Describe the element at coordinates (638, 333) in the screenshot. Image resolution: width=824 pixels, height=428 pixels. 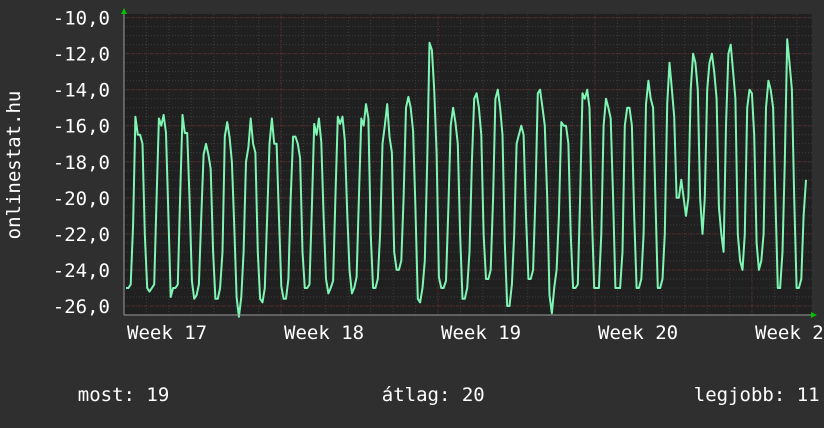
I see `x-tick-label: Week 20` at that location.